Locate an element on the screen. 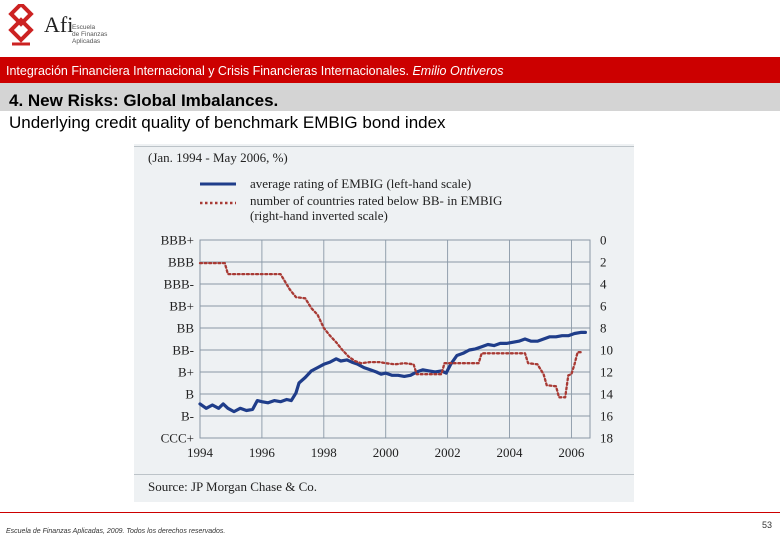 The image size is (780, 540). page-number: 53 is located at coordinates (767, 525).